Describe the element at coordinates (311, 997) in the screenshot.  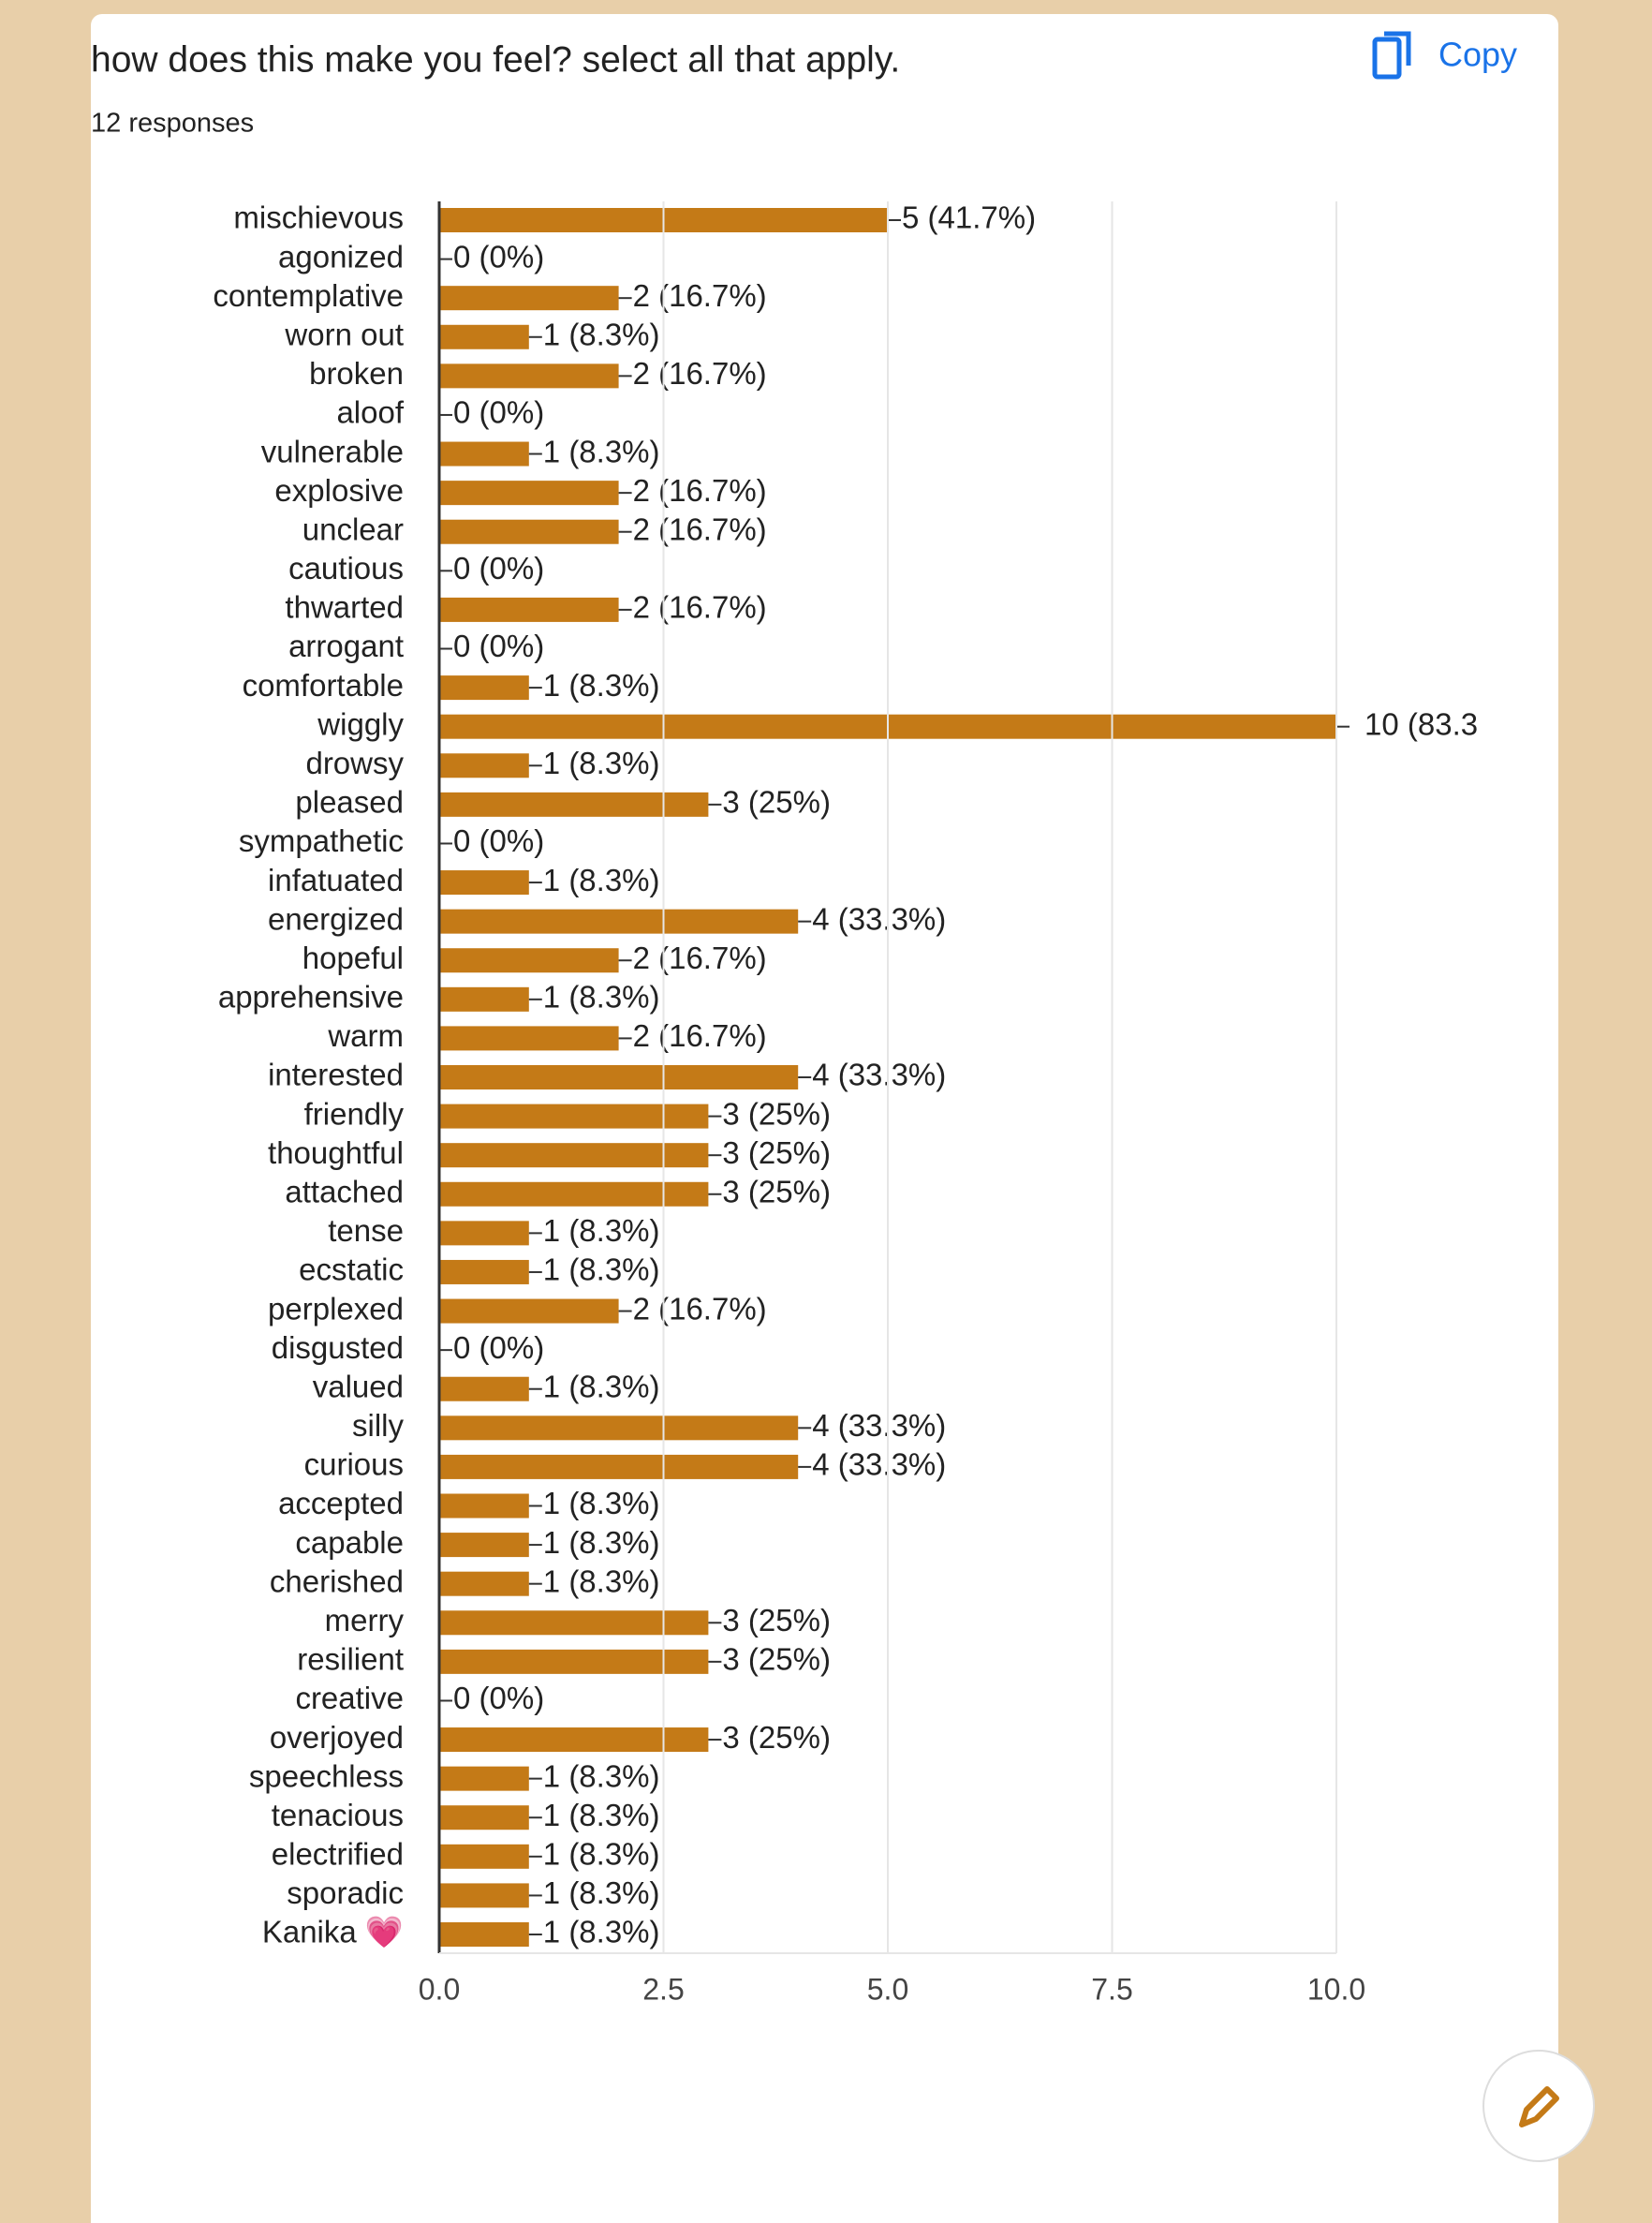
I see `category-label: apprehensive` at that location.